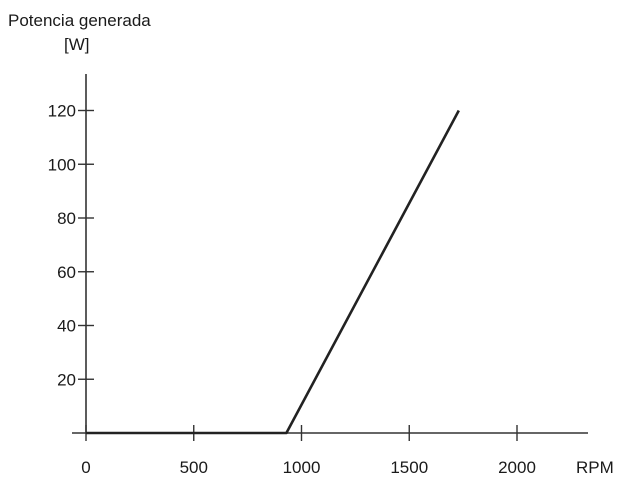 Image resolution: width=624 pixels, height=478 pixels. Describe the element at coordinates (66, 326) in the screenshot. I see `y-tick-label: 40` at that location.